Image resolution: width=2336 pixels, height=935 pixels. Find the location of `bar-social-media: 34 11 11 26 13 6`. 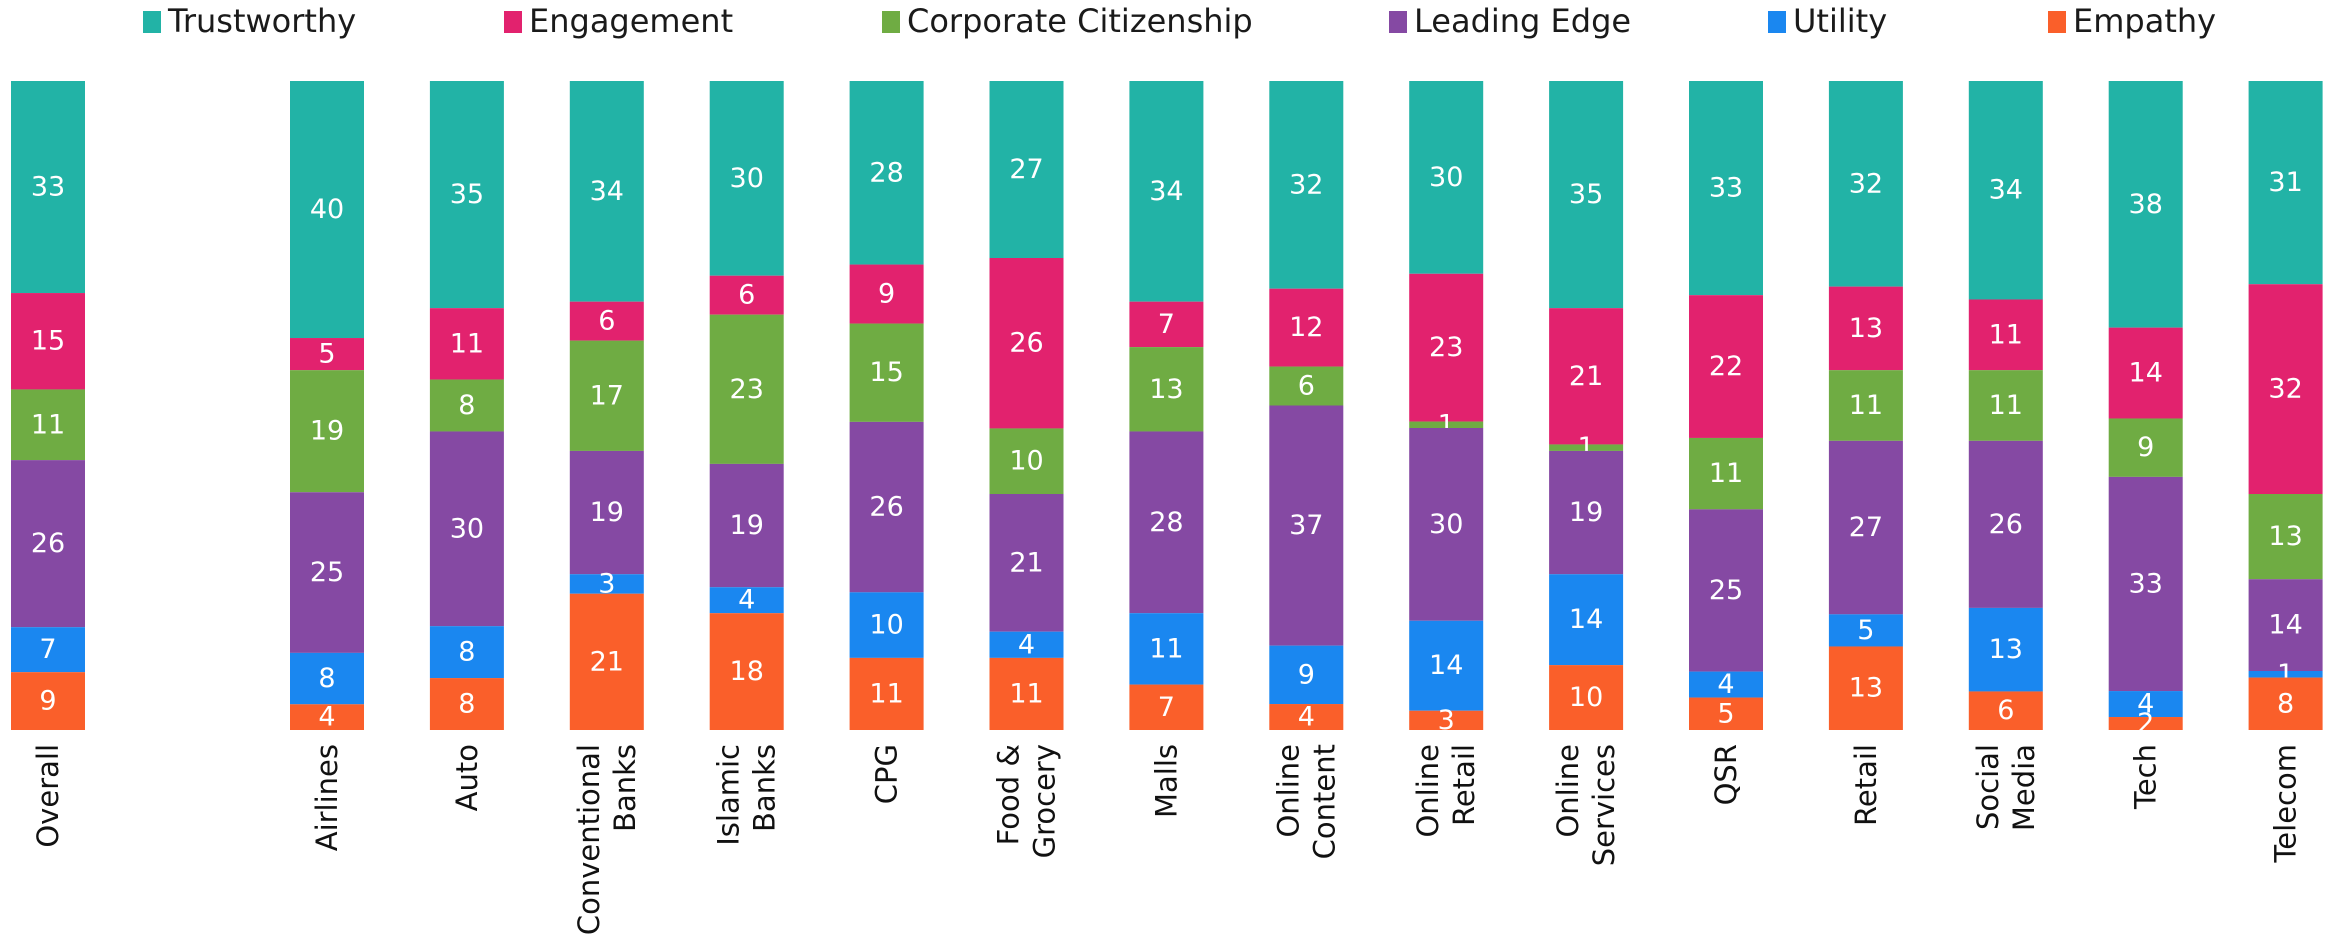

bar-social-media: 34 11 11 26 13 6 is located at coordinates (2005, 405).